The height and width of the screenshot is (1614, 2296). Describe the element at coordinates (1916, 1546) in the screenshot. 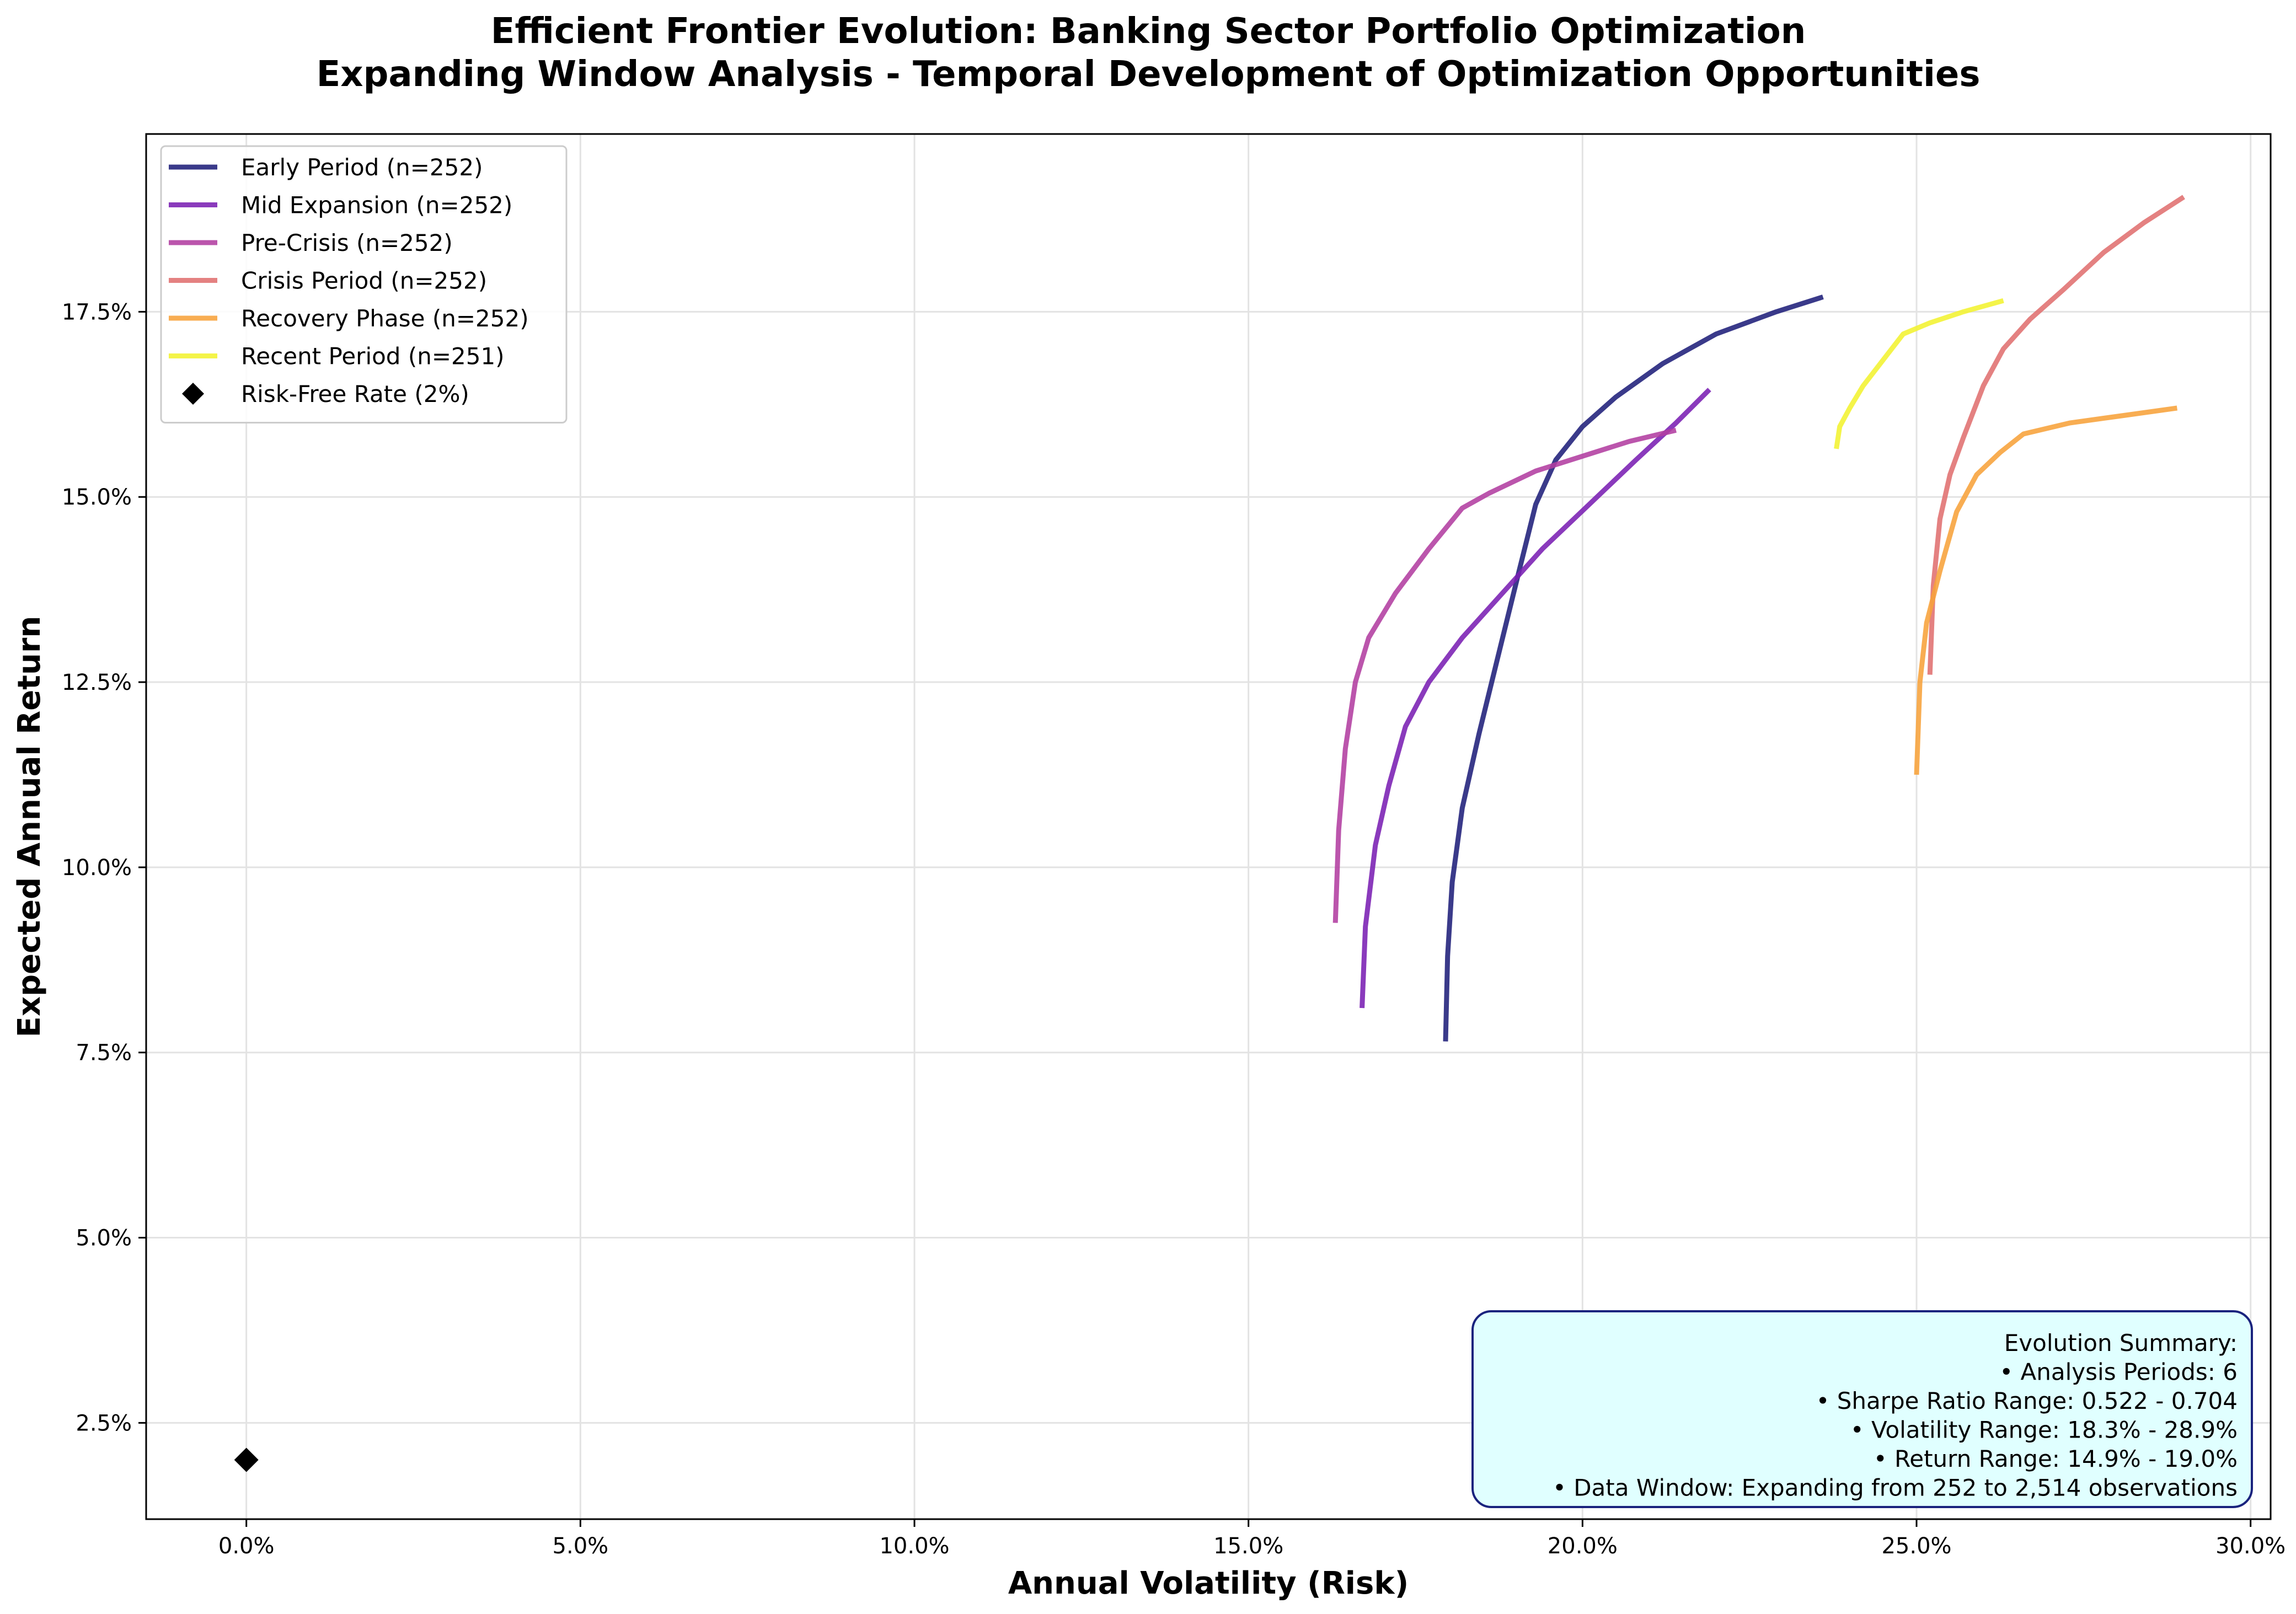

I see `x-tick-label: 25.0%` at that location.